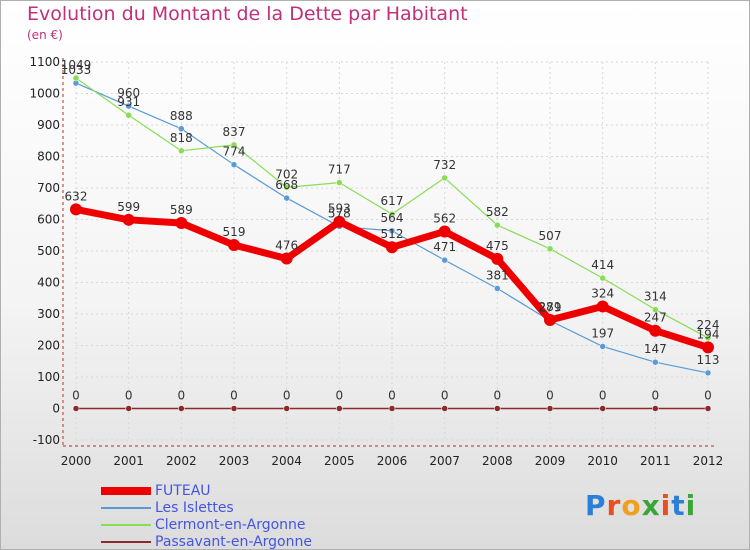  I want to click on y-tick-label: 100, so click(48, 377).